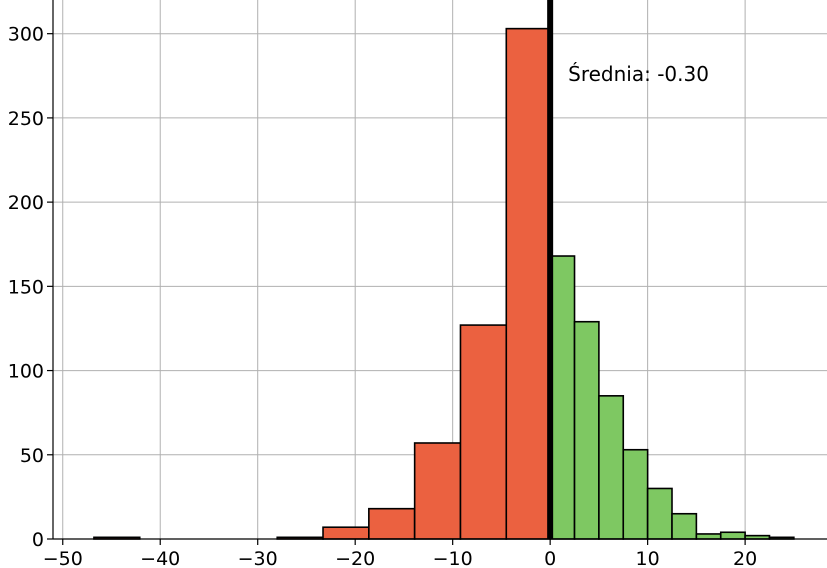  What do you see at coordinates (26, 119) in the screenshot?
I see `y-tick-label: 250` at bounding box center [26, 119].